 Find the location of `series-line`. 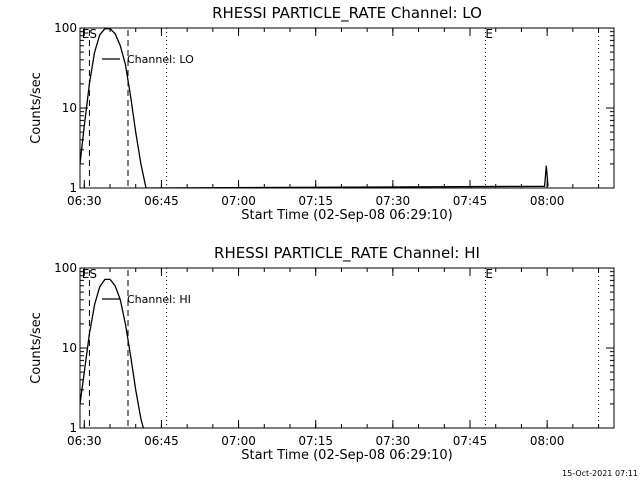

series-line is located at coordinates (112, 353).